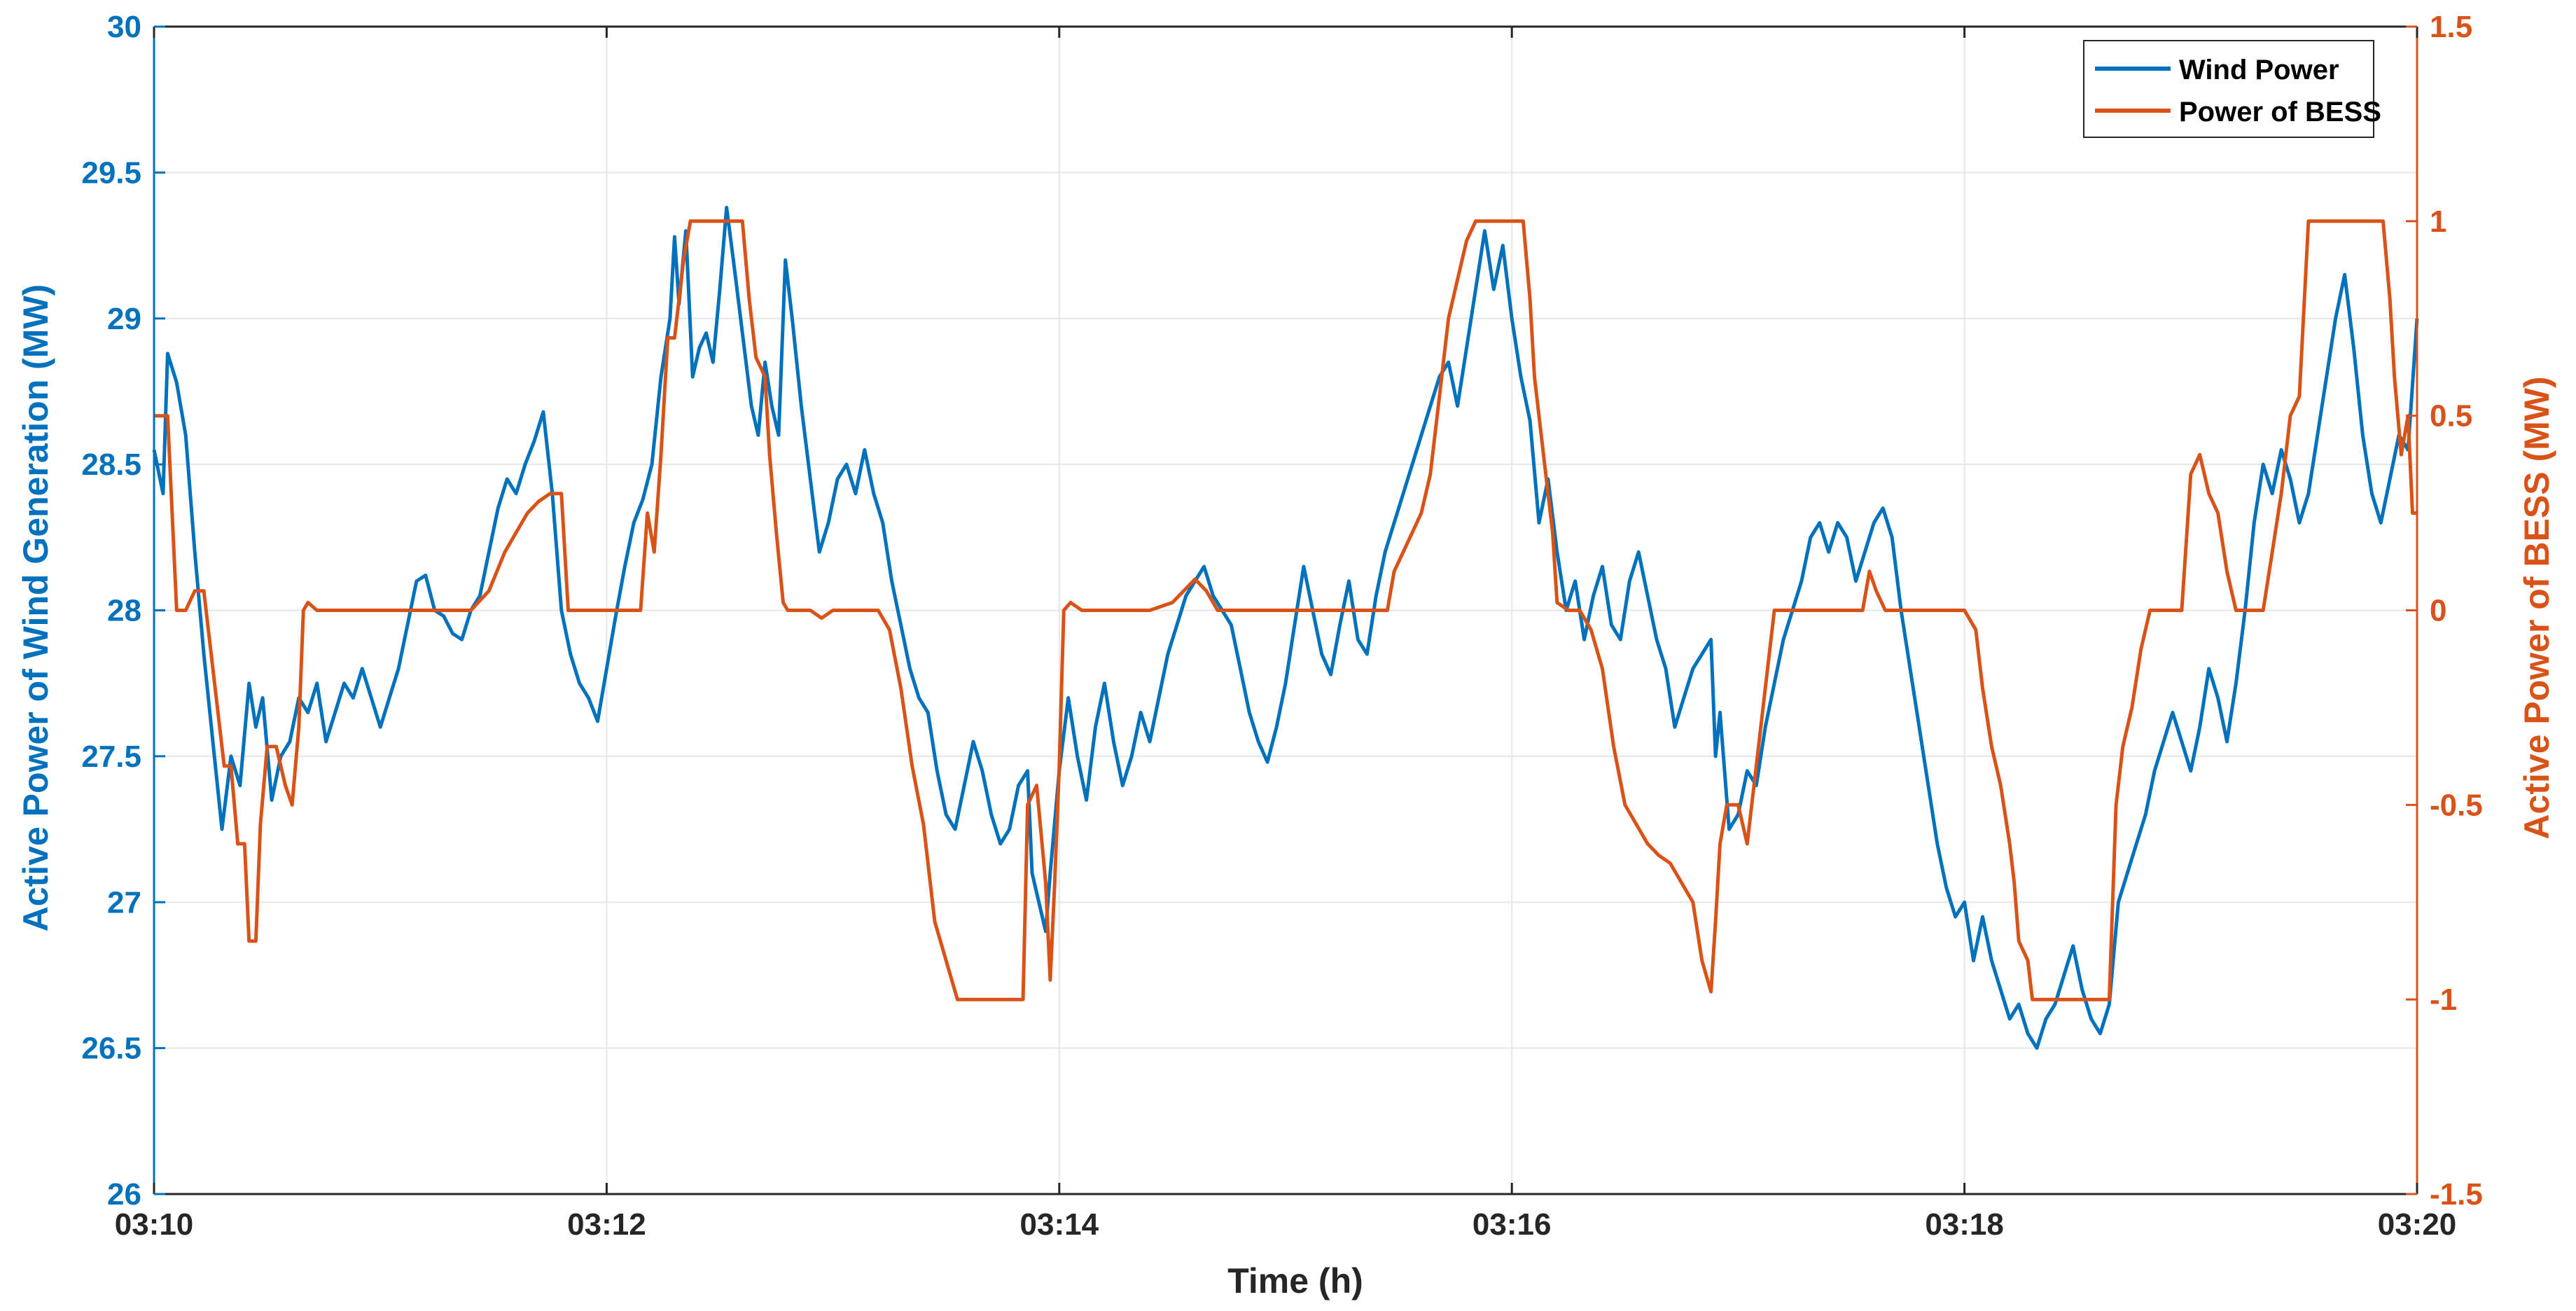 The image size is (2576, 1311). Describe the element at coordinates (2536, 607) in the screenshot. I see `y-axis-right-title: Active Power of BESS (MW)` at that location.